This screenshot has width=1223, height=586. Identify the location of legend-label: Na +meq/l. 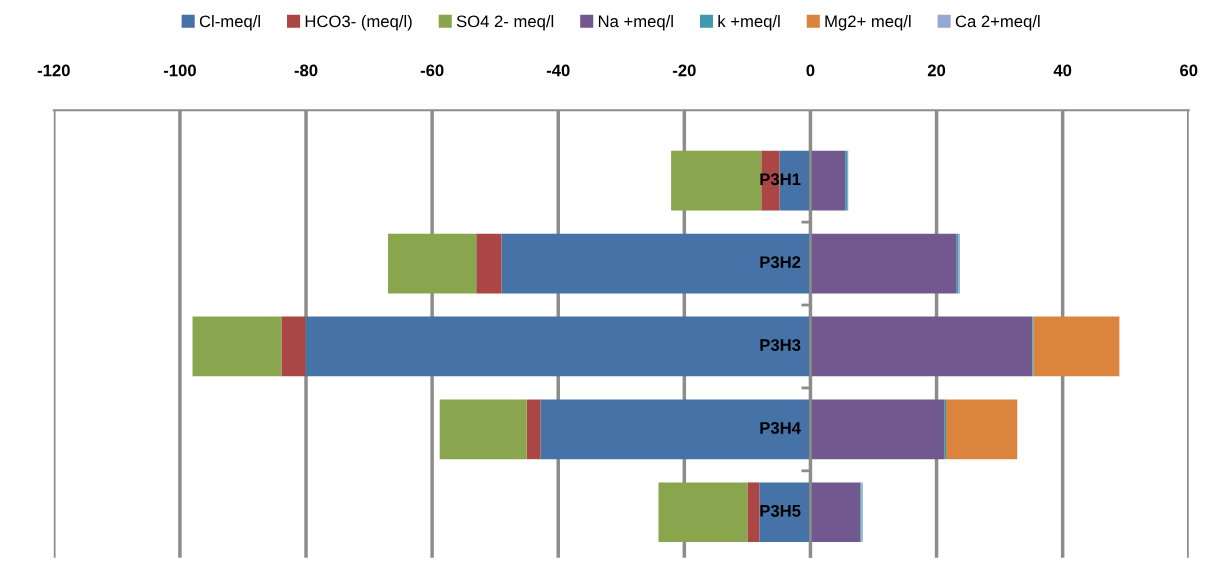
(635, 23).